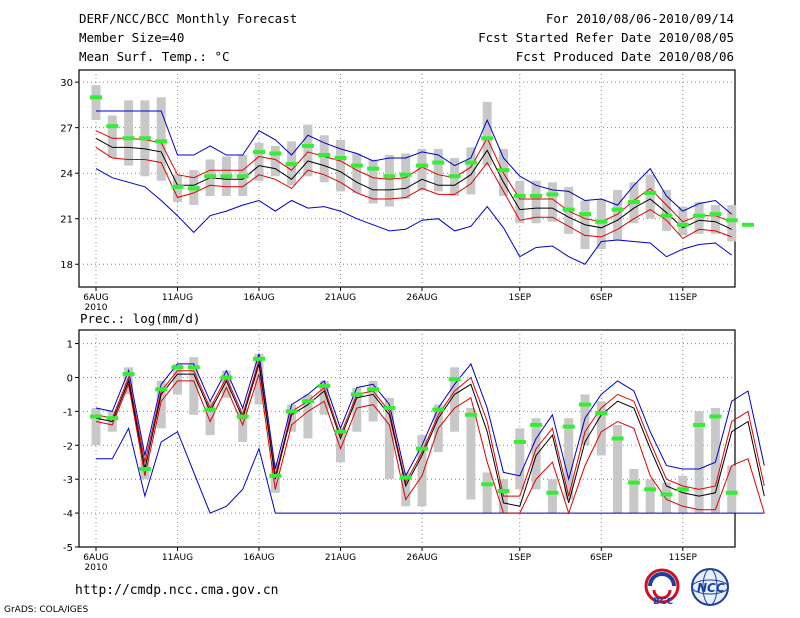  I want to click on y-tick-label: 21, so click(66, 220).